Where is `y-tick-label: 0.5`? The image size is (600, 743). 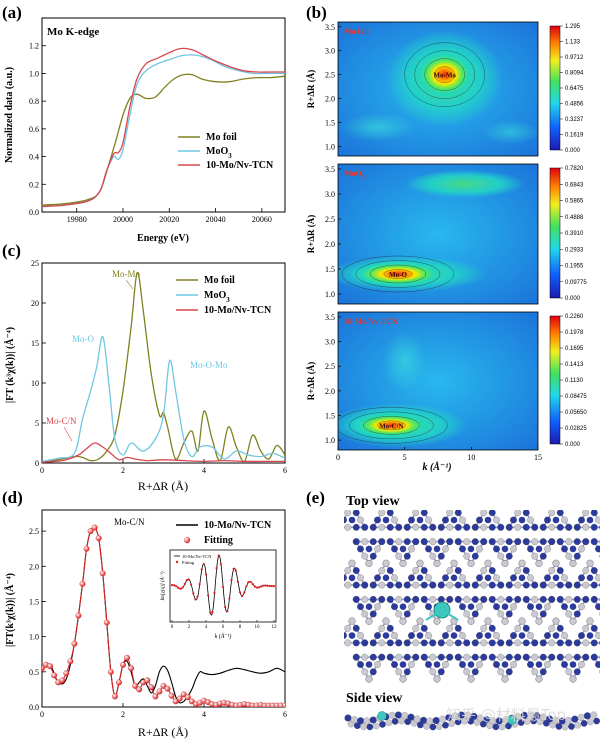 y-tick-label: 0.5 is located at coordinates (34, 672).